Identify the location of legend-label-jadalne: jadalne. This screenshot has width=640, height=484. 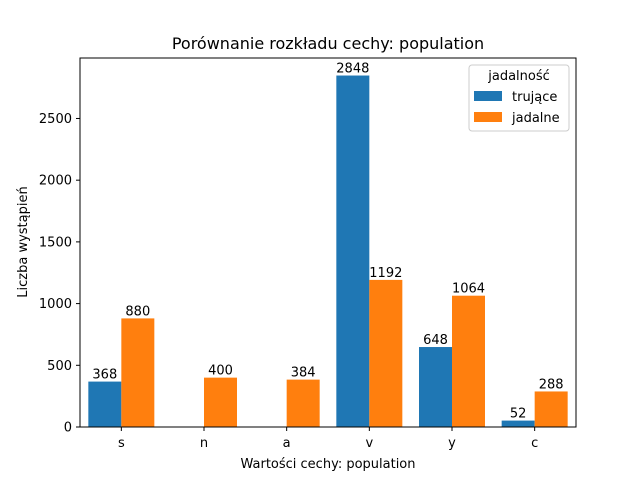
(535, 118).